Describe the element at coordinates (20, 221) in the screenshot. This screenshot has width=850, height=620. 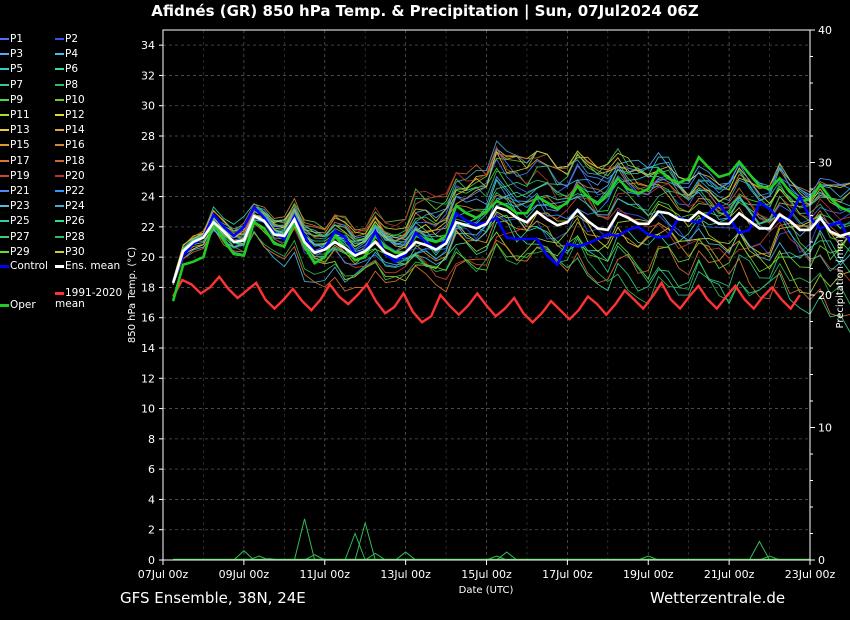
I see `legend-label: P25` at that location.